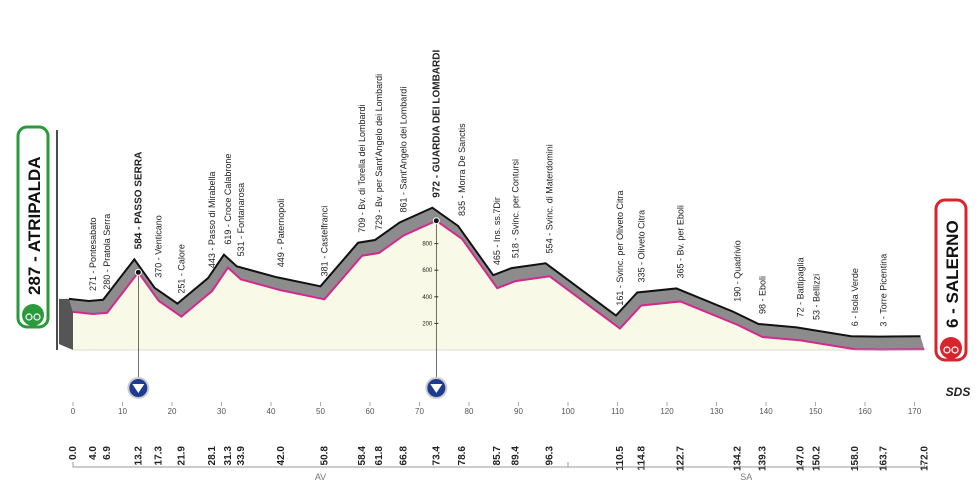 This screenshot has width=980, height=503. What do you see at coordinates (737, 458) in the screenshot?
I see `km-label: 134.2` at bounding box center [737, 458].